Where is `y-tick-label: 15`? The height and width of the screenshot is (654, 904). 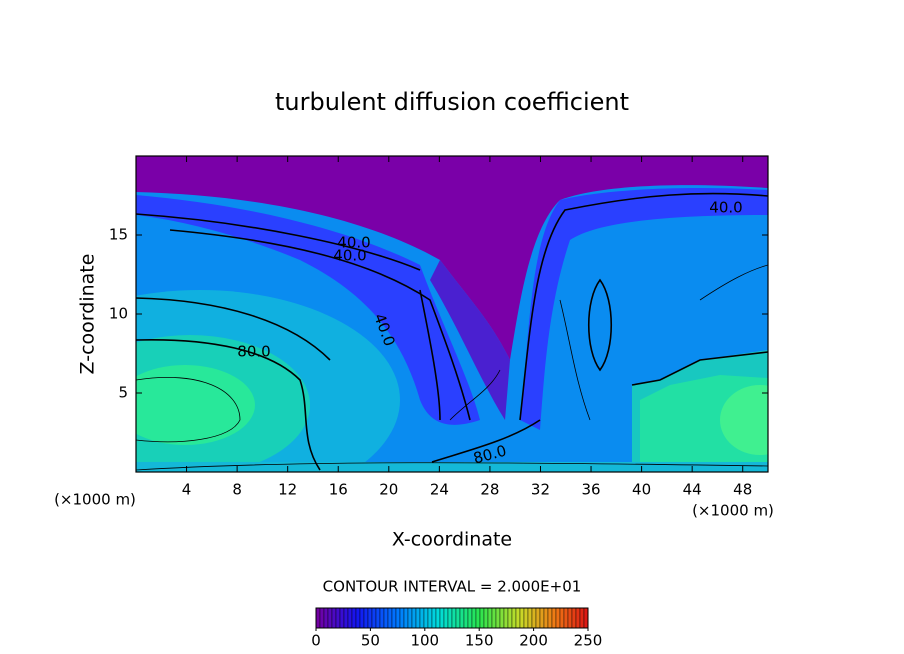
y-tick-label: 15 is located at coordinates (118, 235).